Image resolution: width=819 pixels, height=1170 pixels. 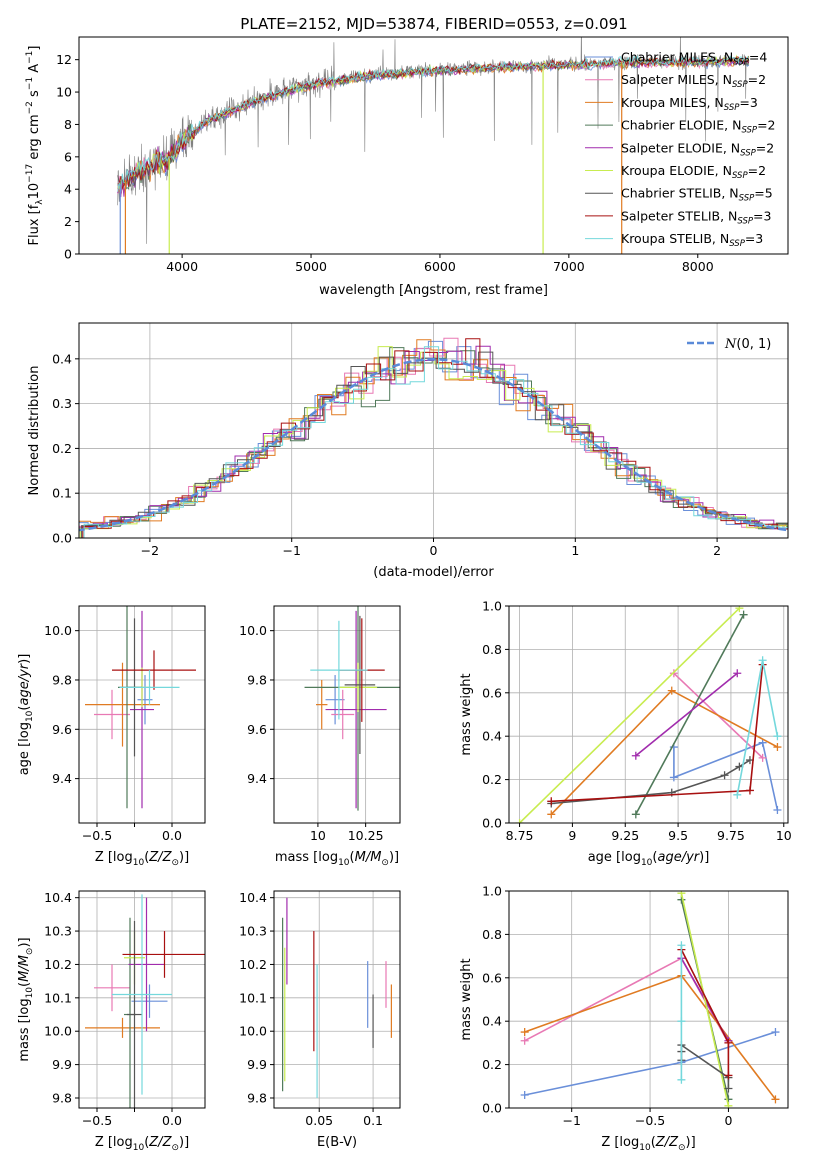 I want to click on legend-label: N(0, 1), so click(x=747, y=344).